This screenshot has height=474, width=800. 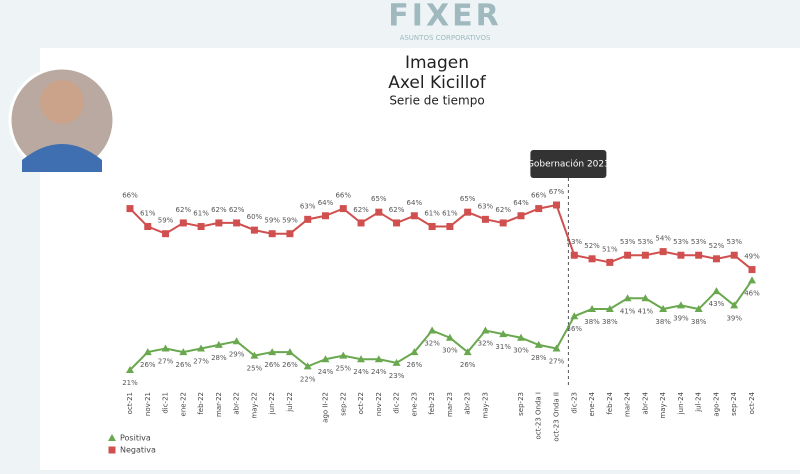 What do you see at coordinates (183, 404) in the screenshot?
I see `x-tick-label: ene-22` at bounding box center [183, 404].